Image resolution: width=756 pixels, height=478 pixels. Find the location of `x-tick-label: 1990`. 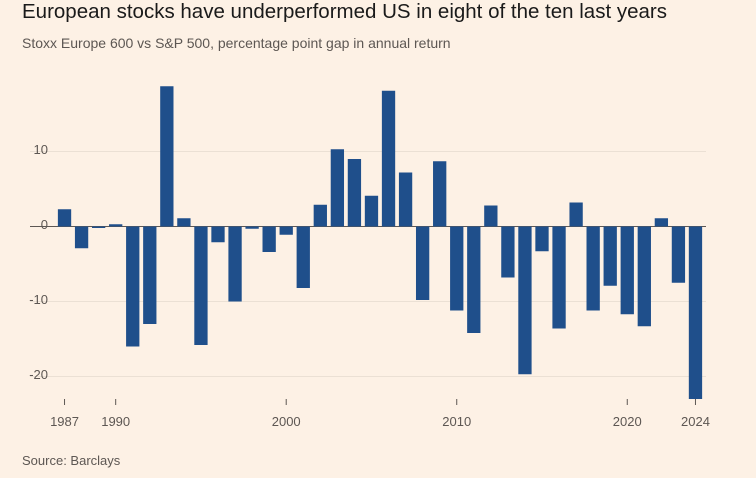

x-tick-label: 1990 is located at coordinates (115, 421).